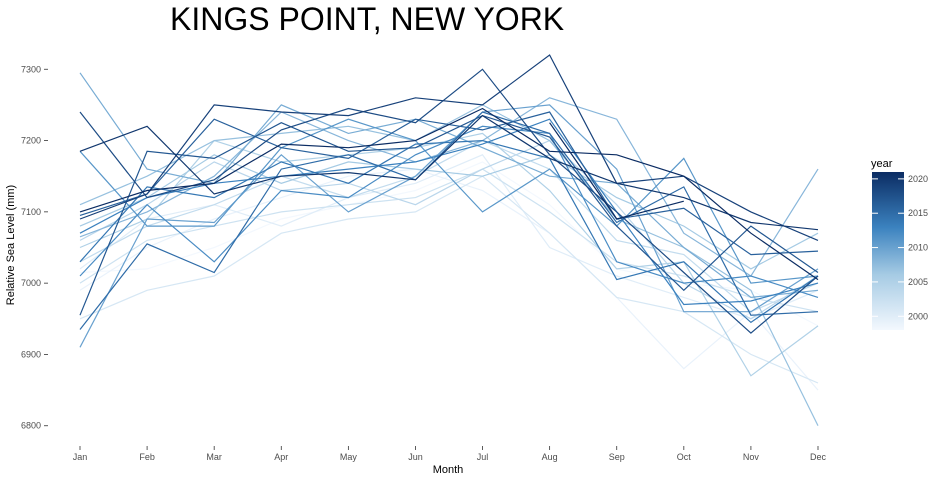  I want to click on x-tick-label: Jun, so click(415, 457).